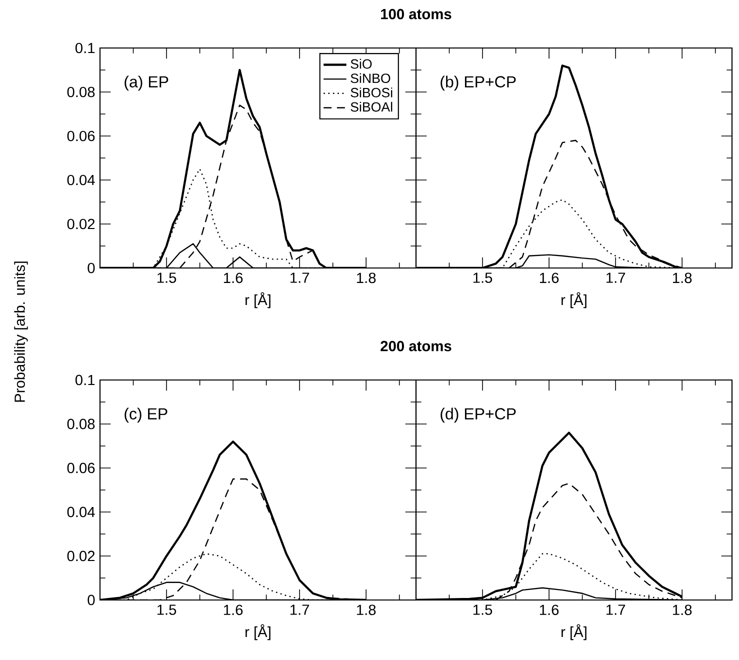  What do you see at coordinates (370, 78) in the screenshot?
I see `legend-label: SiNBO` at bounding box center [370, 78].